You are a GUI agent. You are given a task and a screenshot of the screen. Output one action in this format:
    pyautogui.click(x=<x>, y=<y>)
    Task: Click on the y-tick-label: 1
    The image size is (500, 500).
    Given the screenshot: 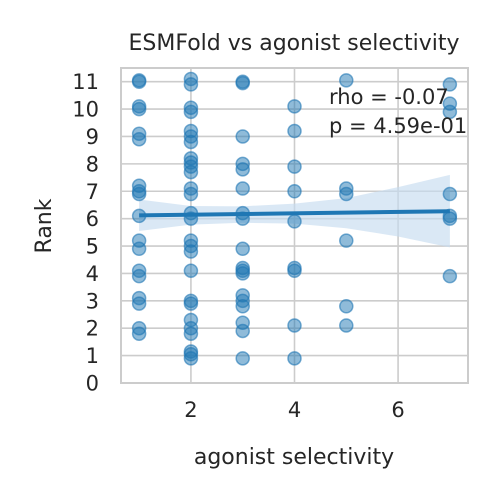 What is the action you would take?
    pyautogui.click(x=92, y=356)
    